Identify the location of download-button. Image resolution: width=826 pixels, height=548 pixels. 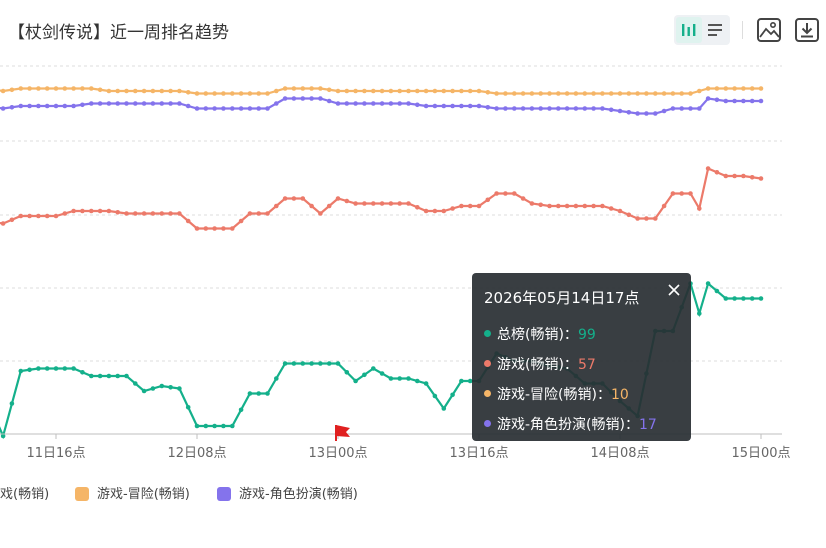
(807, 30).